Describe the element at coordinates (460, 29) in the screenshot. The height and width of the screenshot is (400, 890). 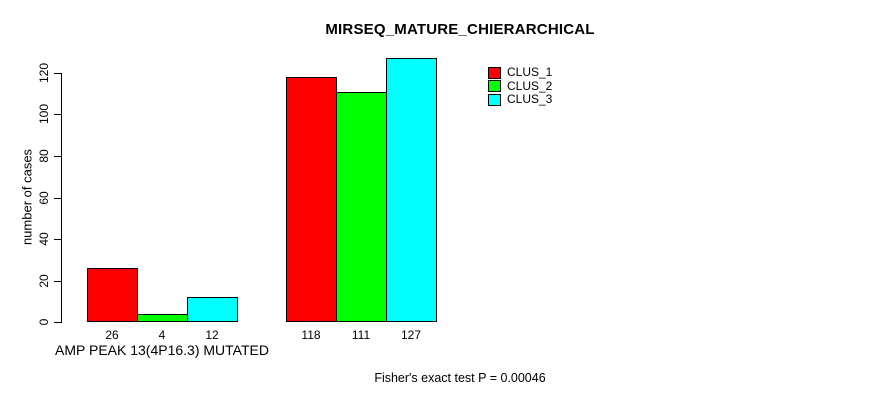
I see `chart-title: MIRSEQ_MATURE_CHIERARCHICAL` at that location.